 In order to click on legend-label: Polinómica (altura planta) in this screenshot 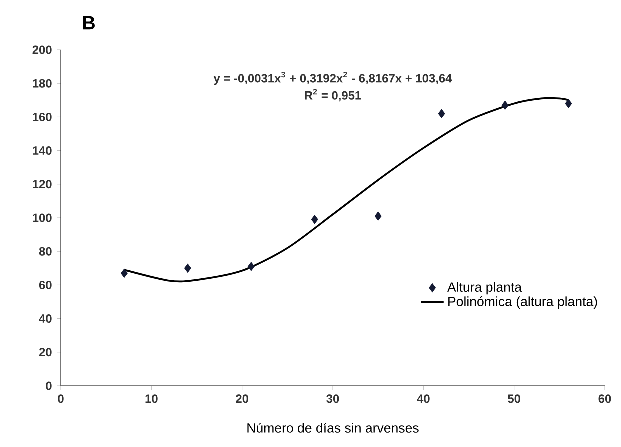, I will do `click(523, 303)`.